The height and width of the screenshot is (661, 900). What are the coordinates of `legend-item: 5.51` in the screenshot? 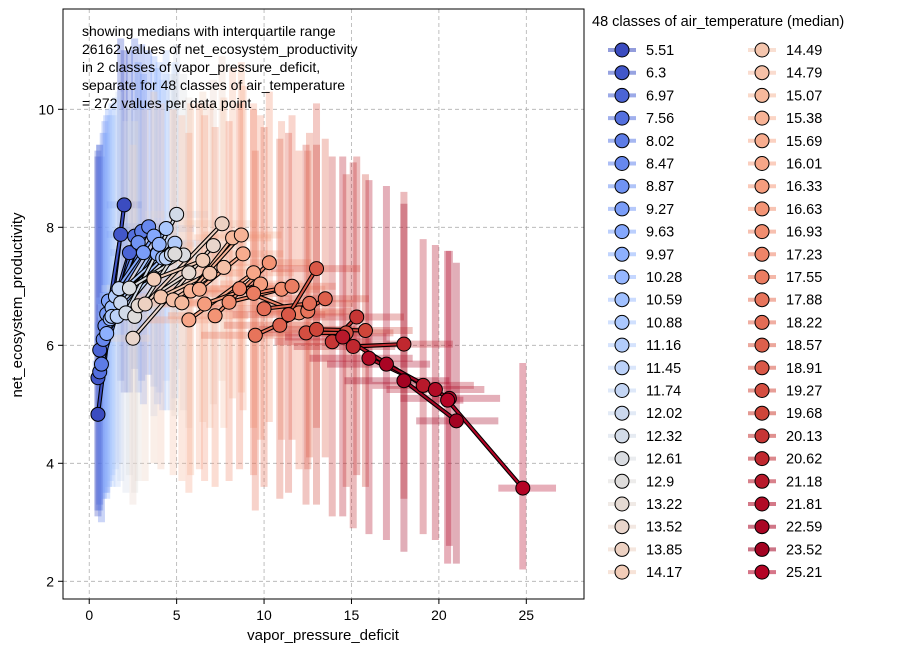 It's located at (641, 50).